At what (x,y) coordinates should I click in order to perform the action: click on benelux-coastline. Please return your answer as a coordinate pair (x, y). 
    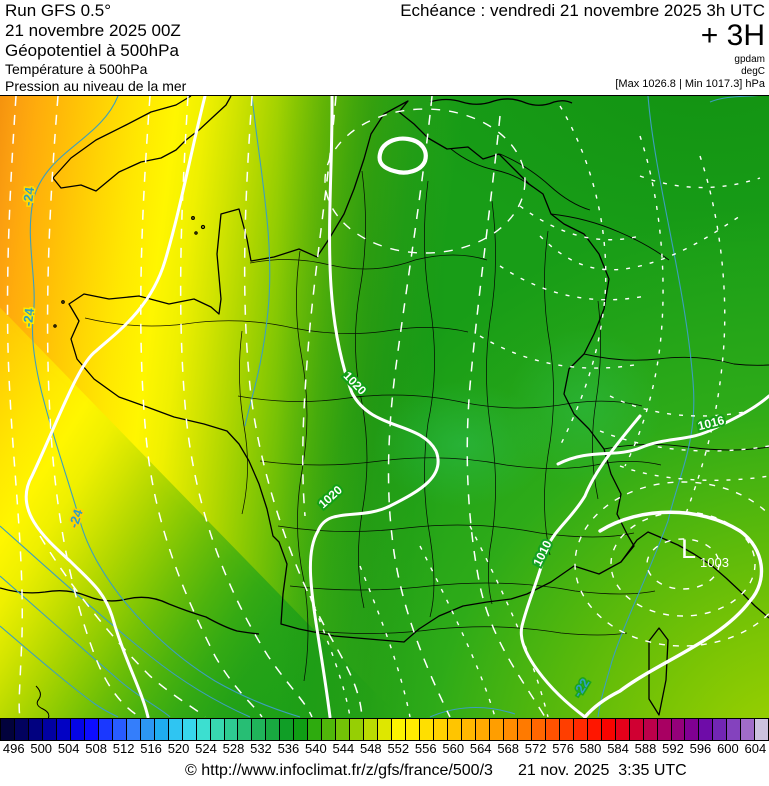
    Looking at the image, I should click on (501, 102).